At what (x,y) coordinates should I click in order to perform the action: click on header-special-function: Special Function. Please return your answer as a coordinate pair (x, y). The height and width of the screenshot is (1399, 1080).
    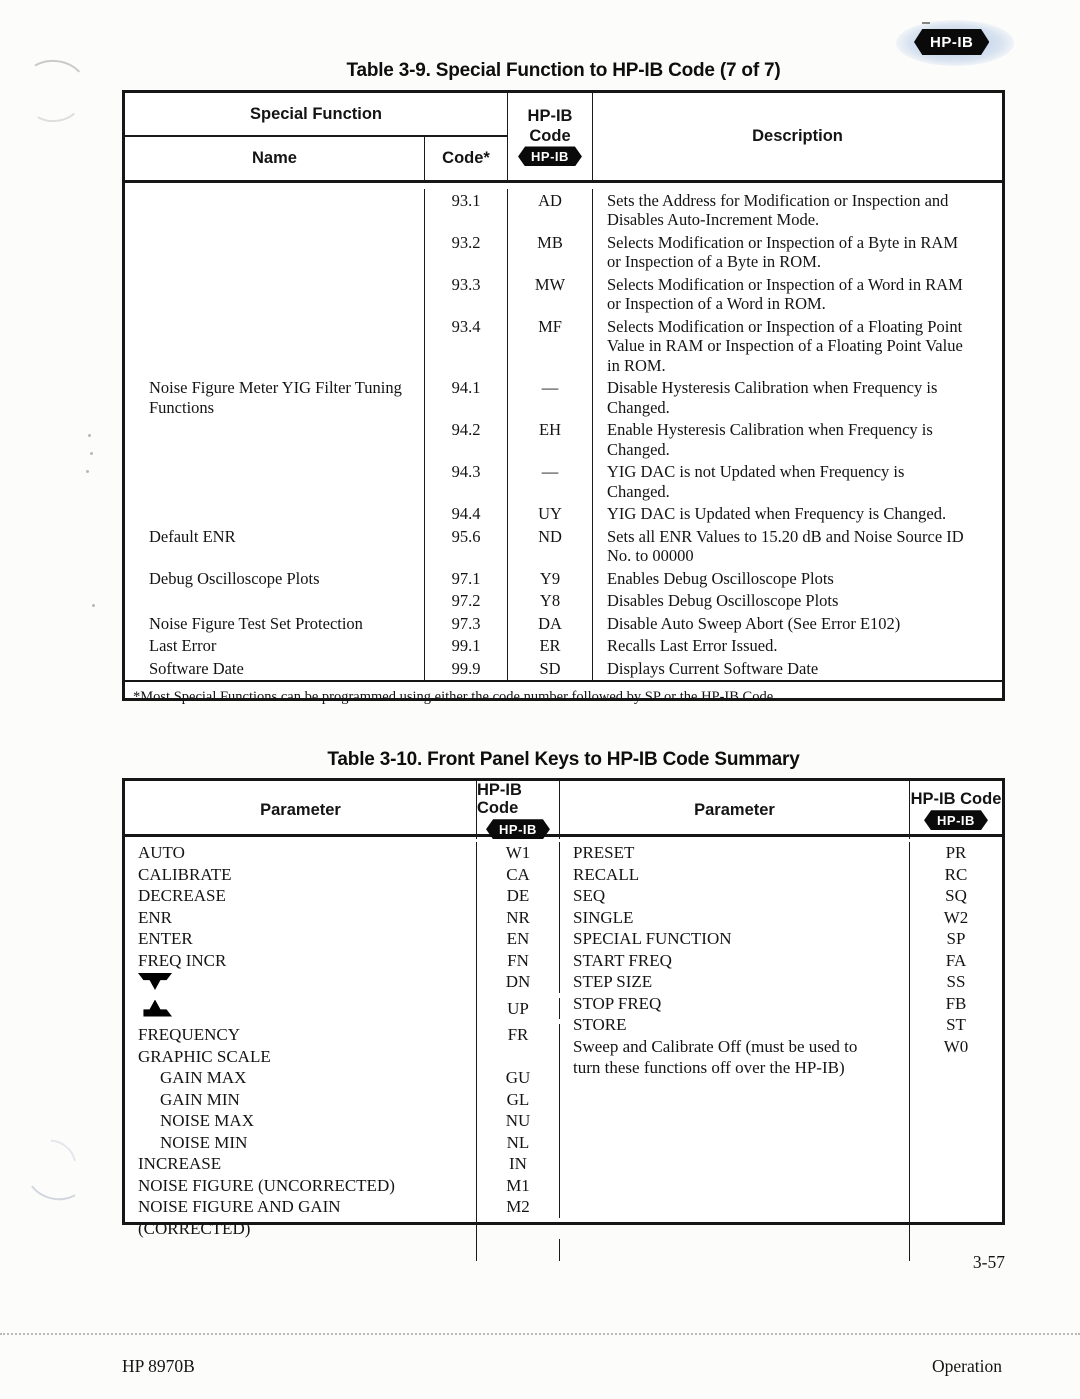
    Looking at the image, I should click on (316, 115).